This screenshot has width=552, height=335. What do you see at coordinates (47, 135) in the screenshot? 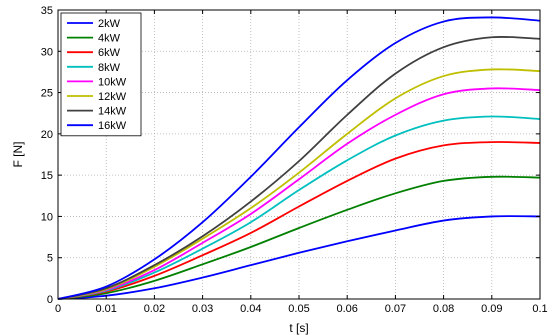
I see `y-tick-label: 20` at bounding box center [47, 135].